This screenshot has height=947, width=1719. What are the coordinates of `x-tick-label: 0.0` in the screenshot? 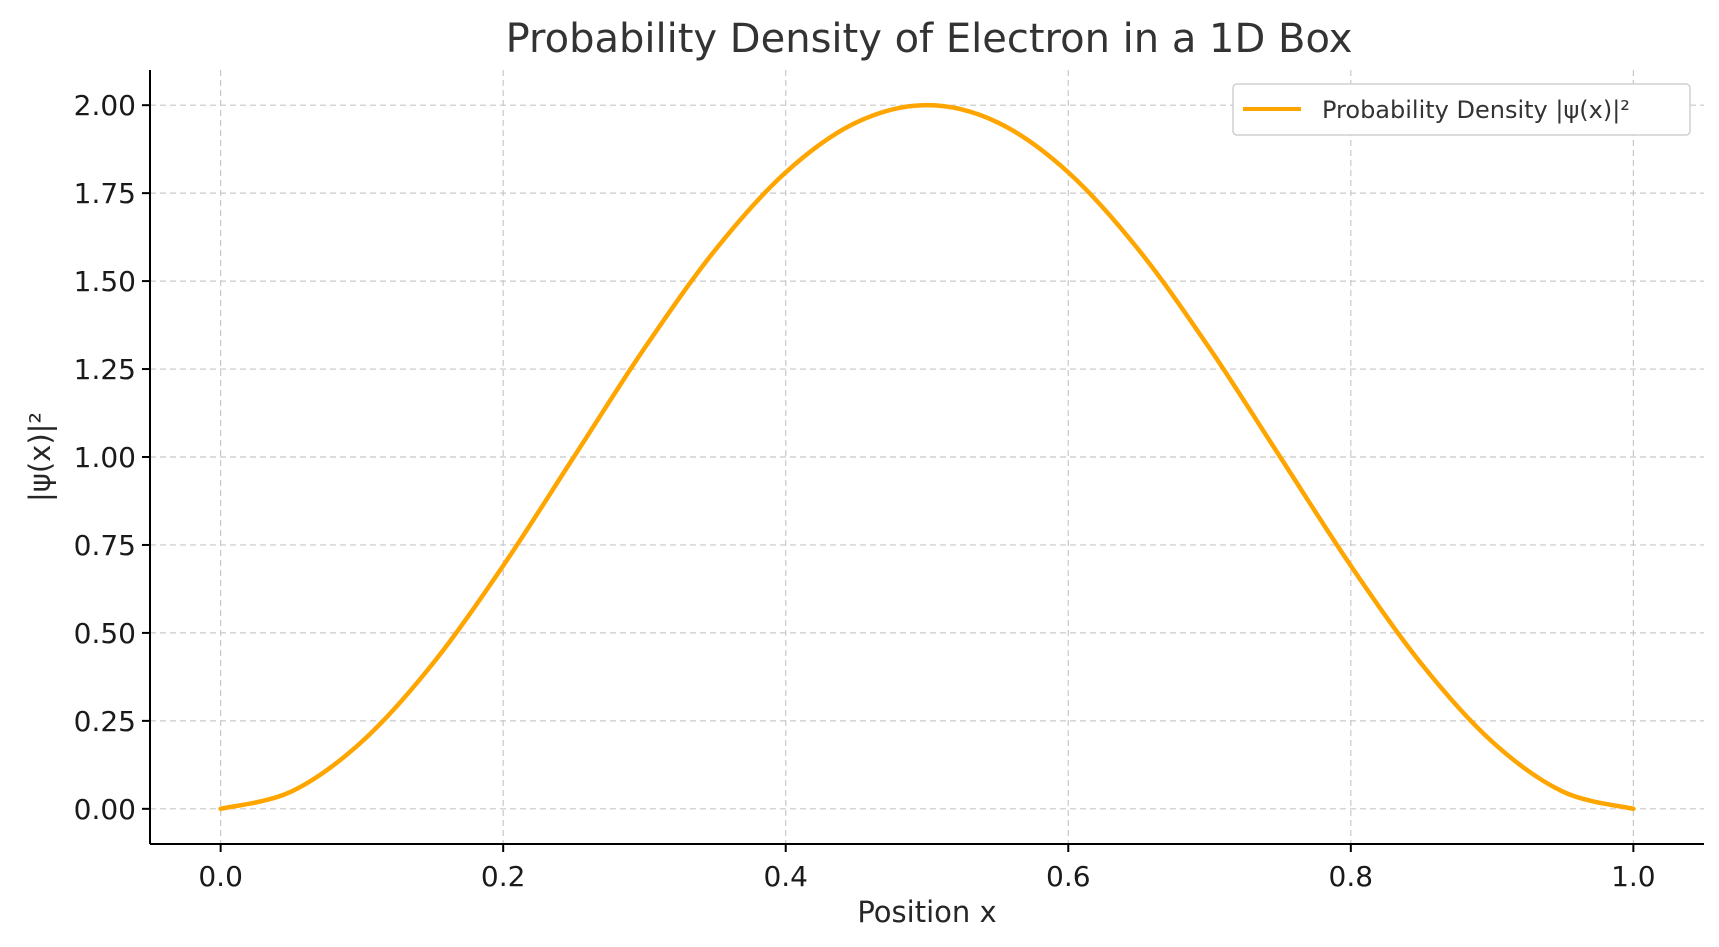 It's located at (220, 876).